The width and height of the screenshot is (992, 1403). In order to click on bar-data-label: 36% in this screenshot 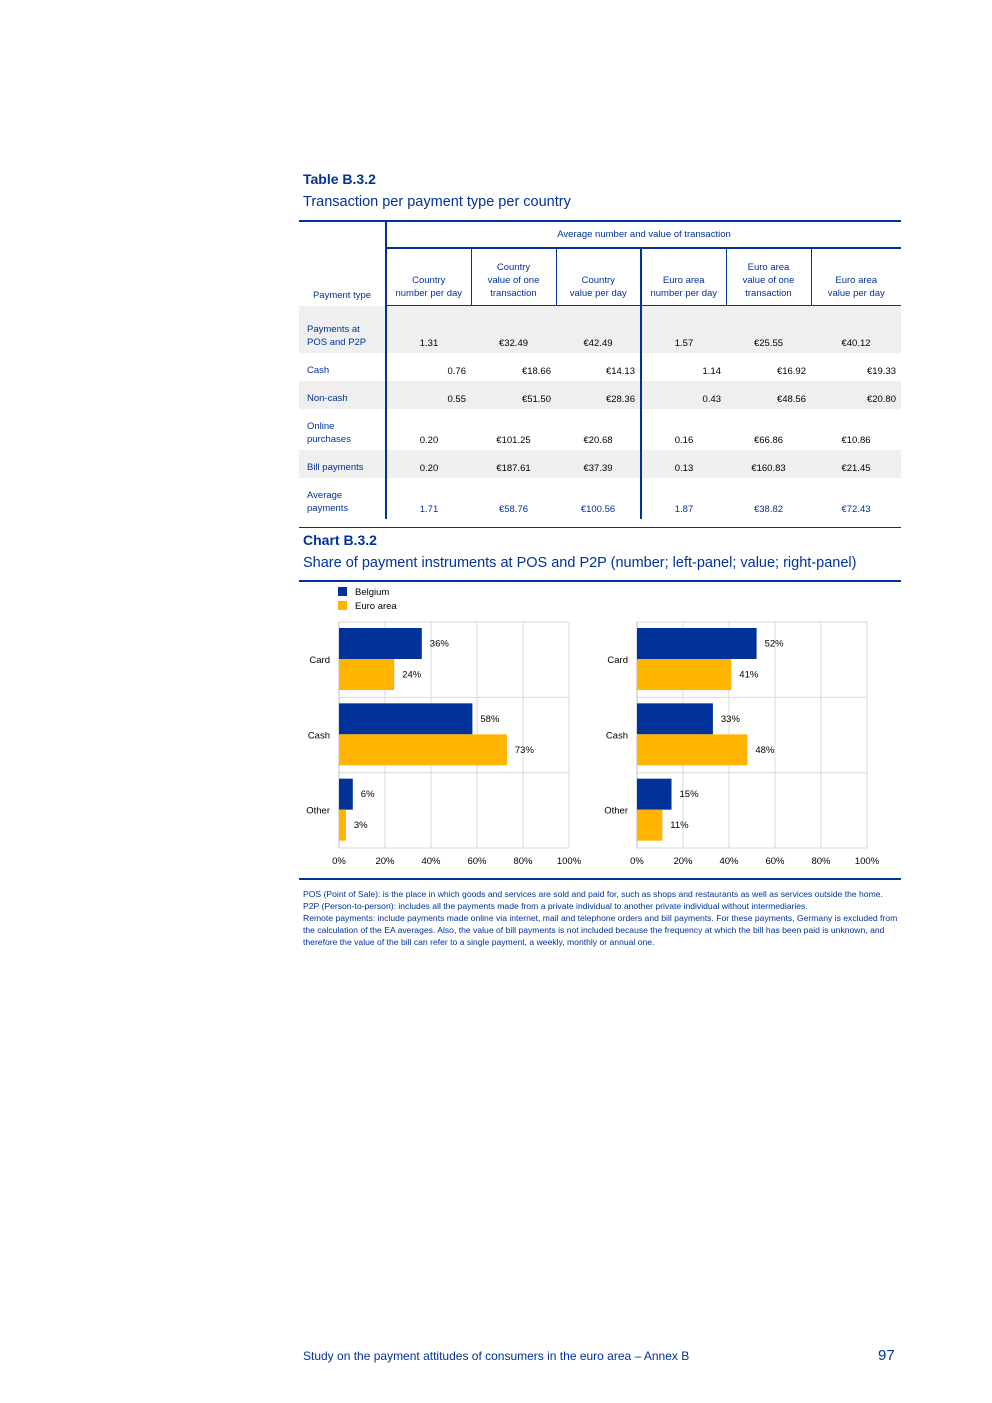, I will do `click(440, 644)`.